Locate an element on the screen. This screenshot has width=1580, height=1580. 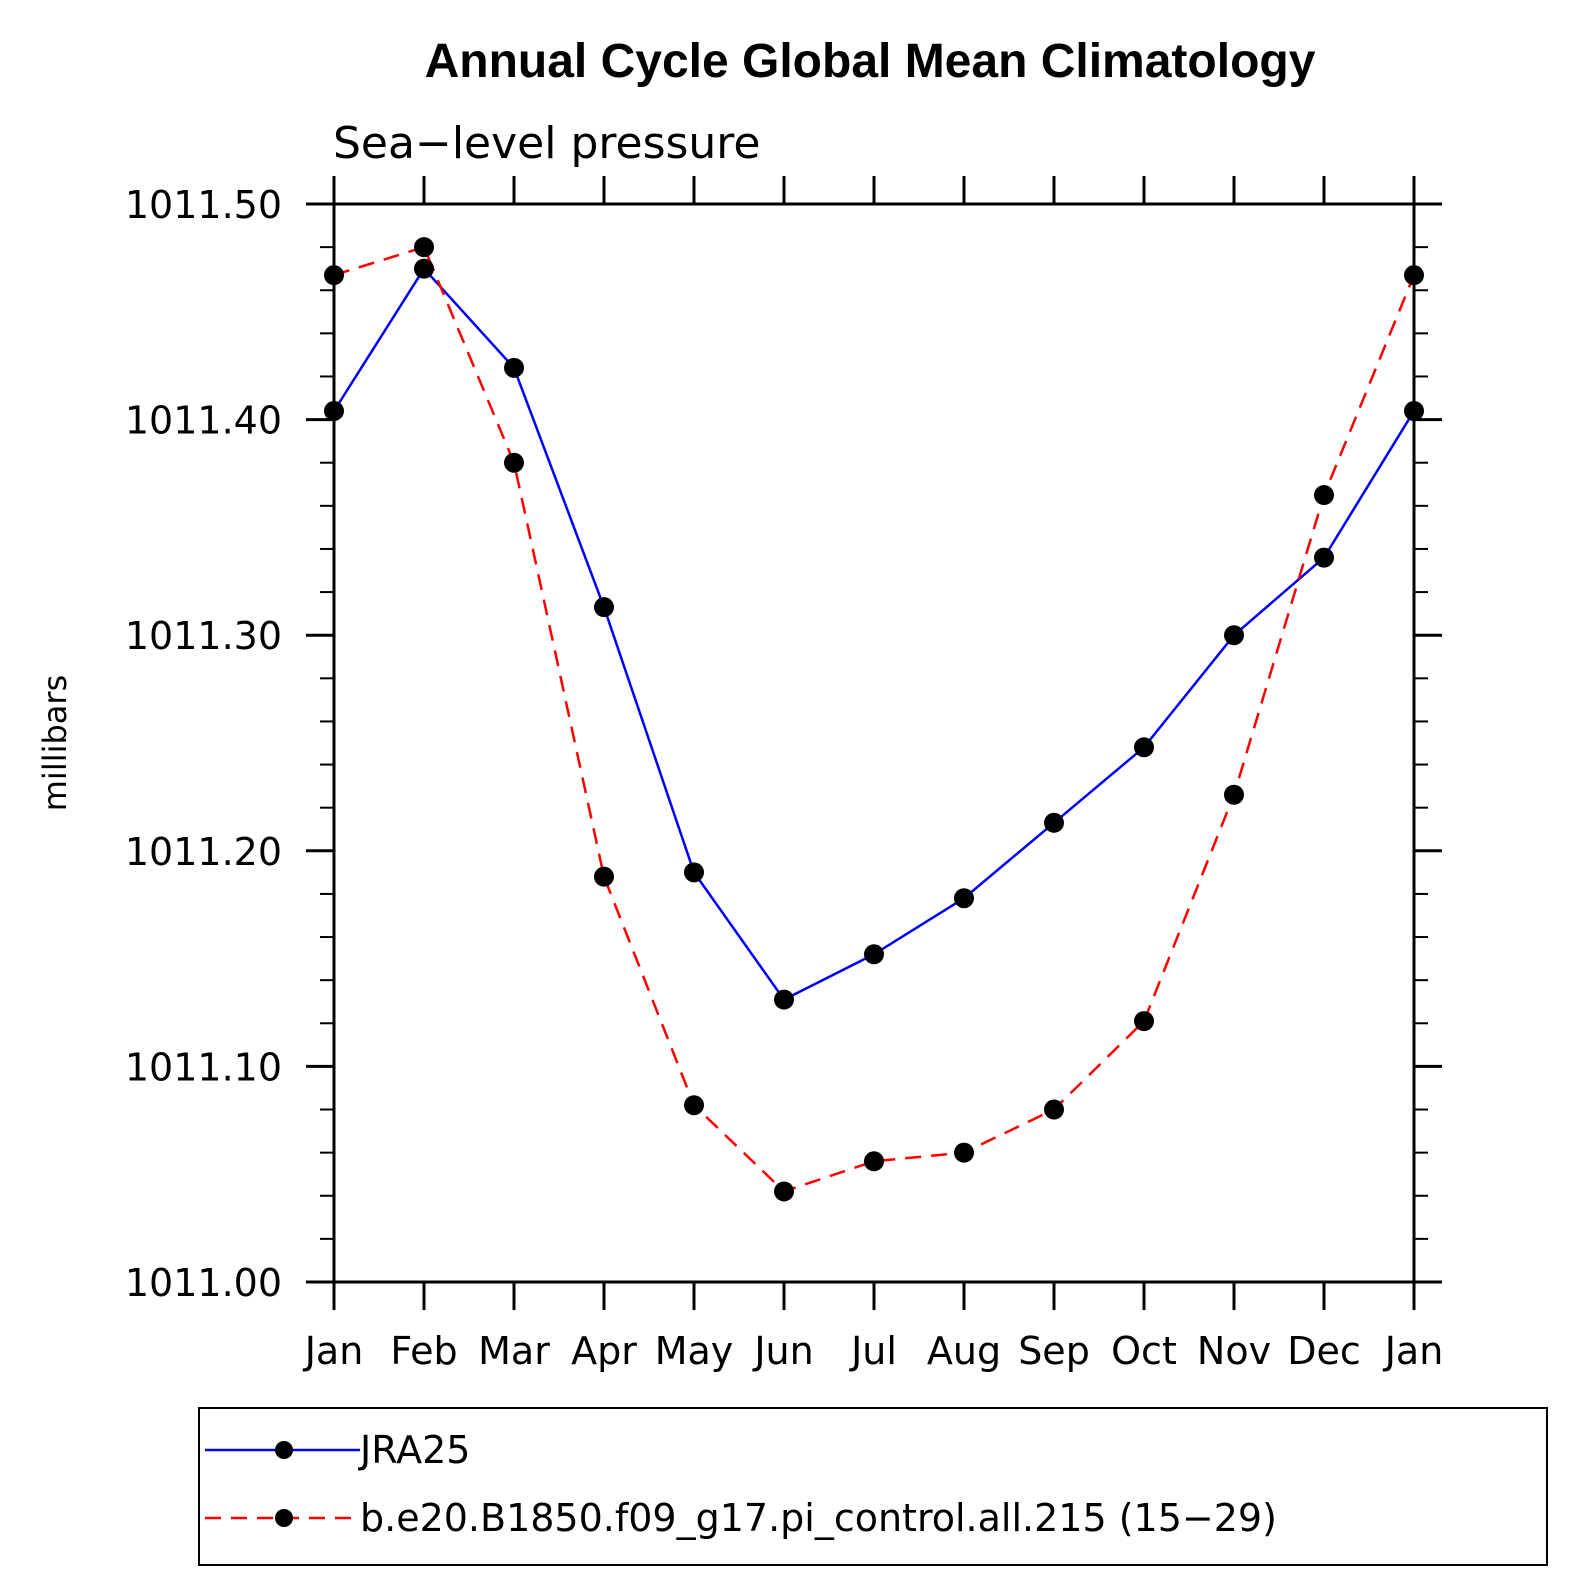
legend-marker-jra25 is located at coordinates (284, 1450).